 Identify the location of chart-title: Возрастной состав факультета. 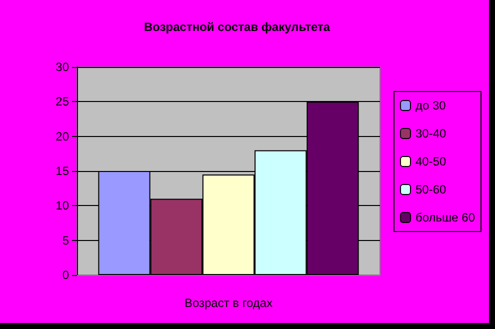
(237, 27).